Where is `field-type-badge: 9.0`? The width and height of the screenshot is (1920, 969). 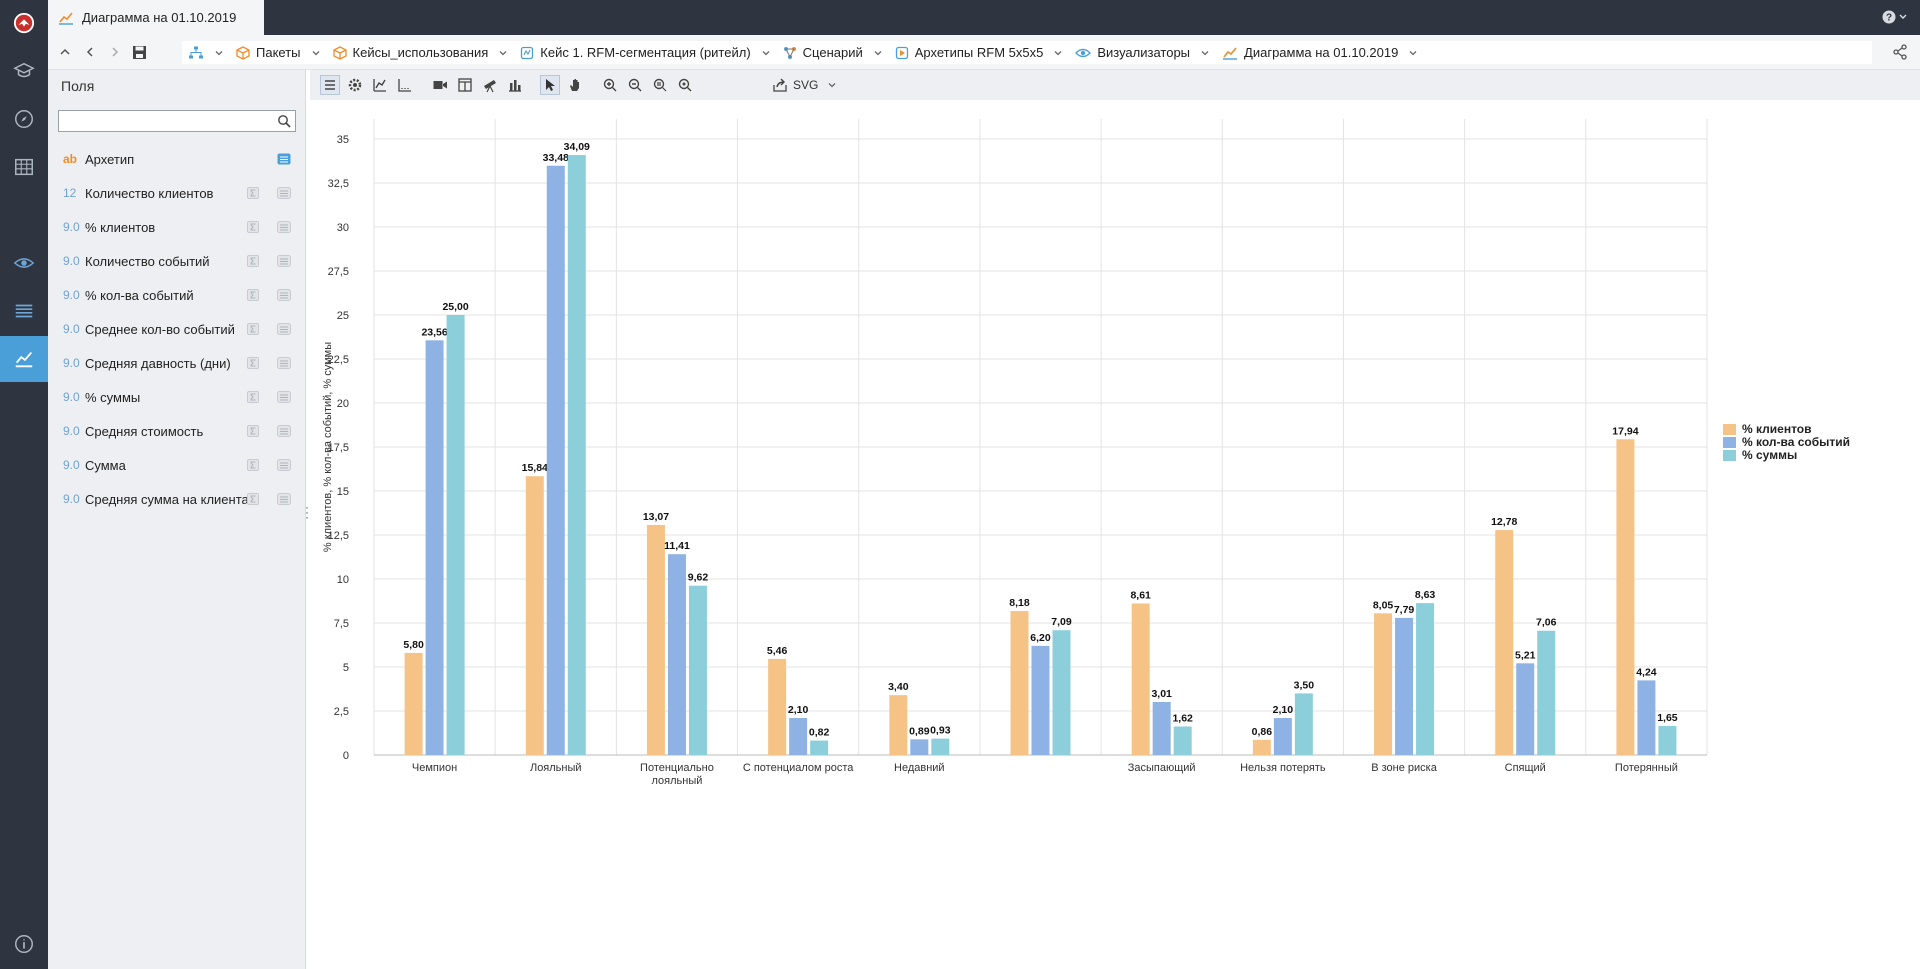
field-type-badge: 9.0 is located at coordinates (71, 329).